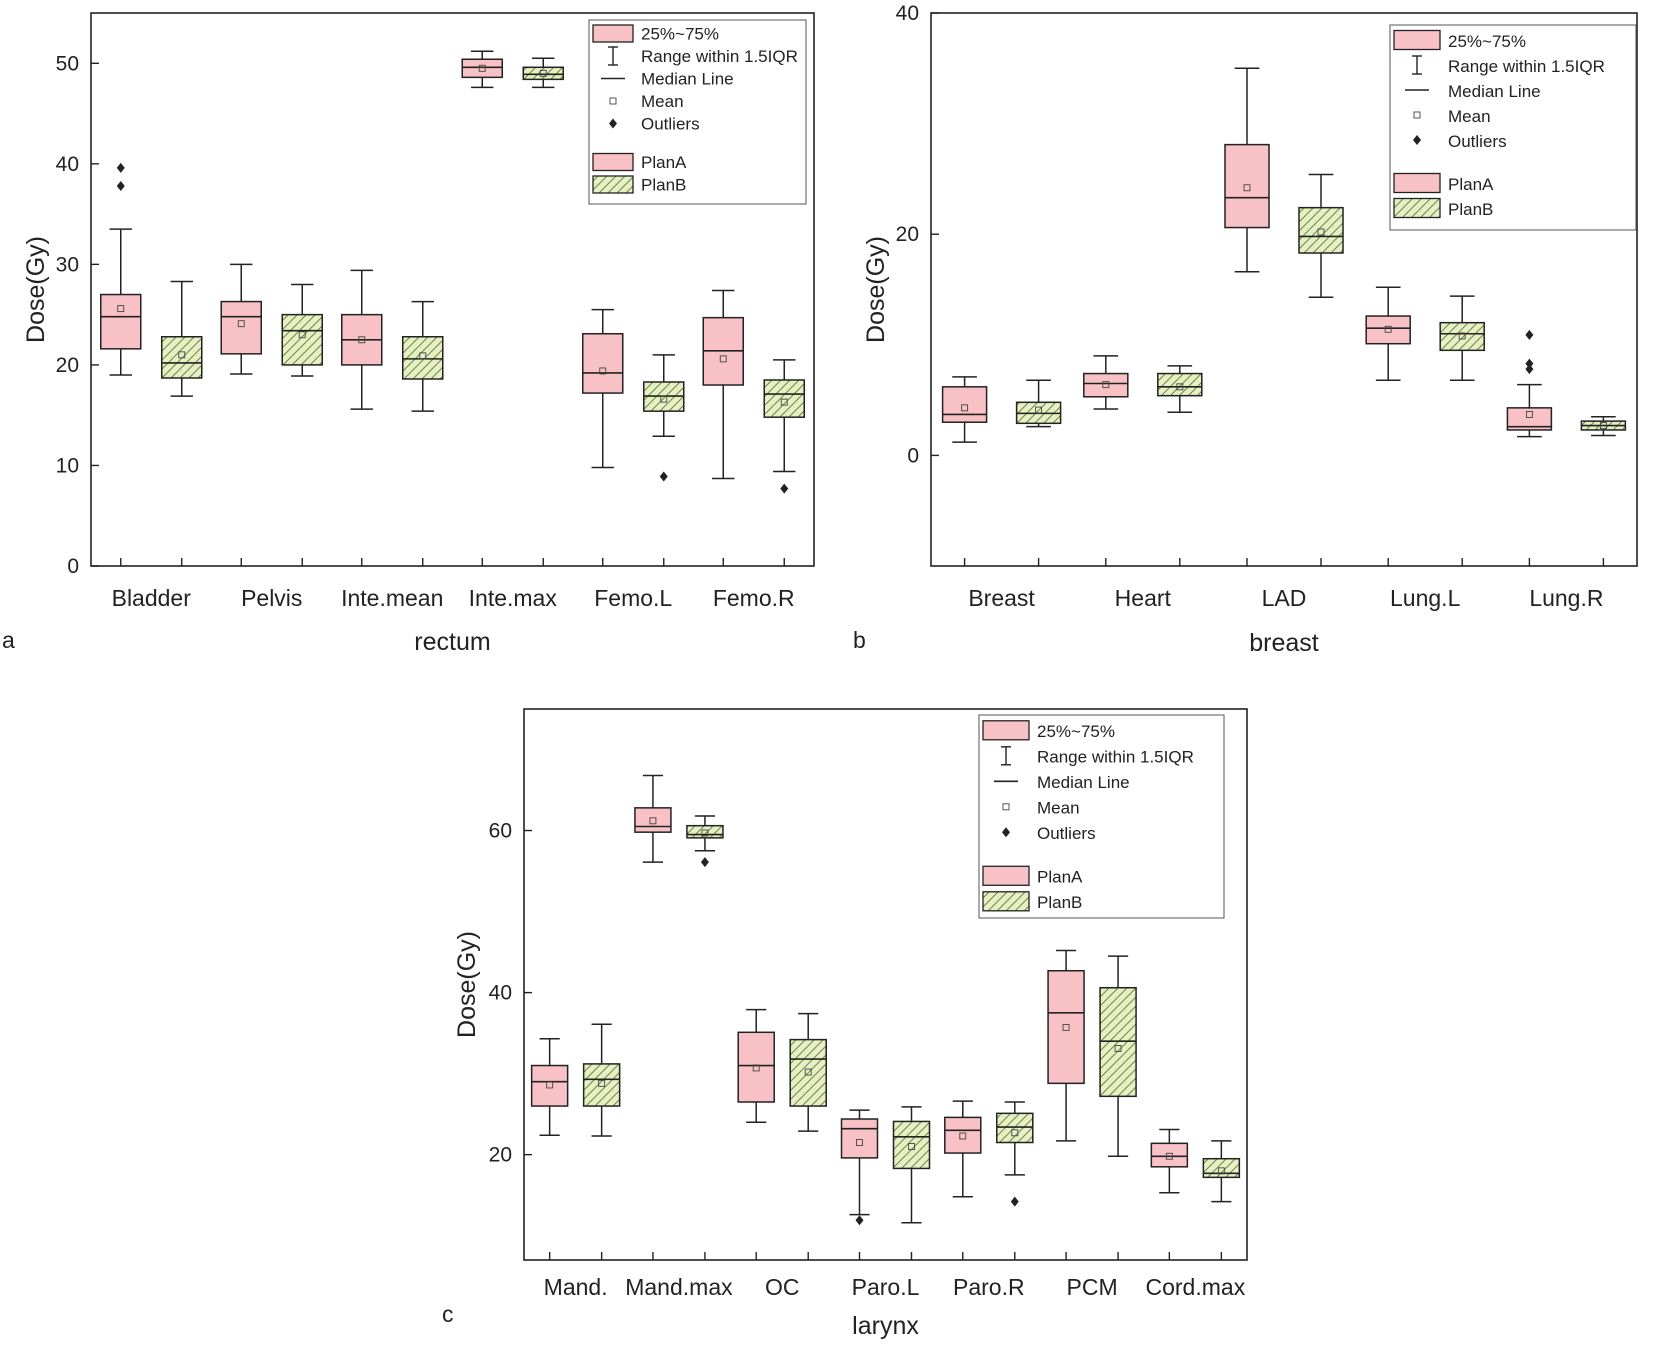 This screenshot has width=1654, height=1347. Describe the element at coordinates (1059, 902) in the screenshot. I see `legend-label: PlanB` at that location.